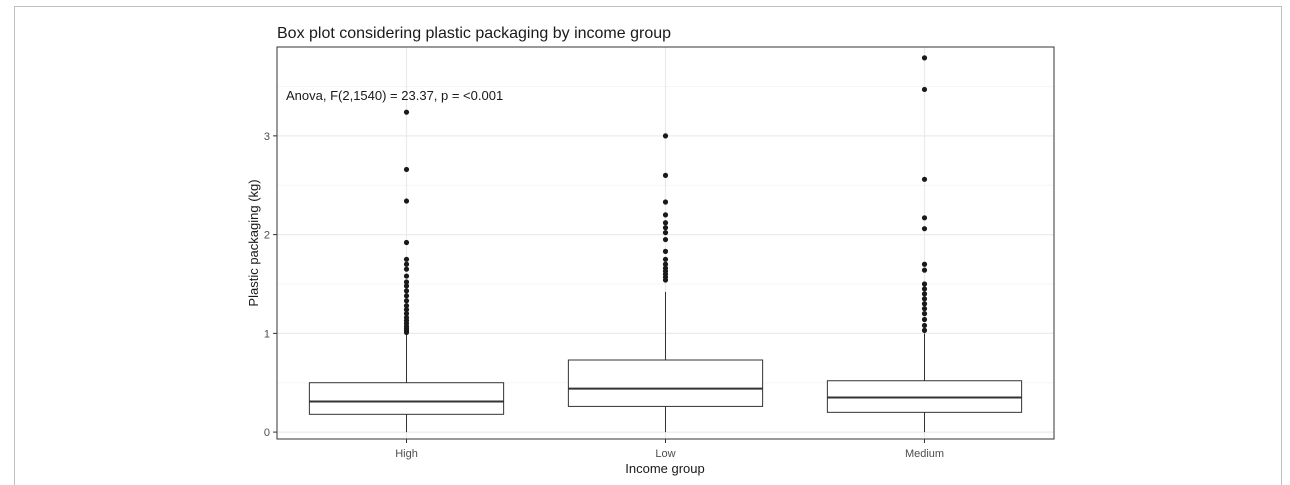 This screenshot has width=1290, height=485. Describe the element at coordinates (267, 236) in the screenshot. I see `y-tick-label: 2` at that location.